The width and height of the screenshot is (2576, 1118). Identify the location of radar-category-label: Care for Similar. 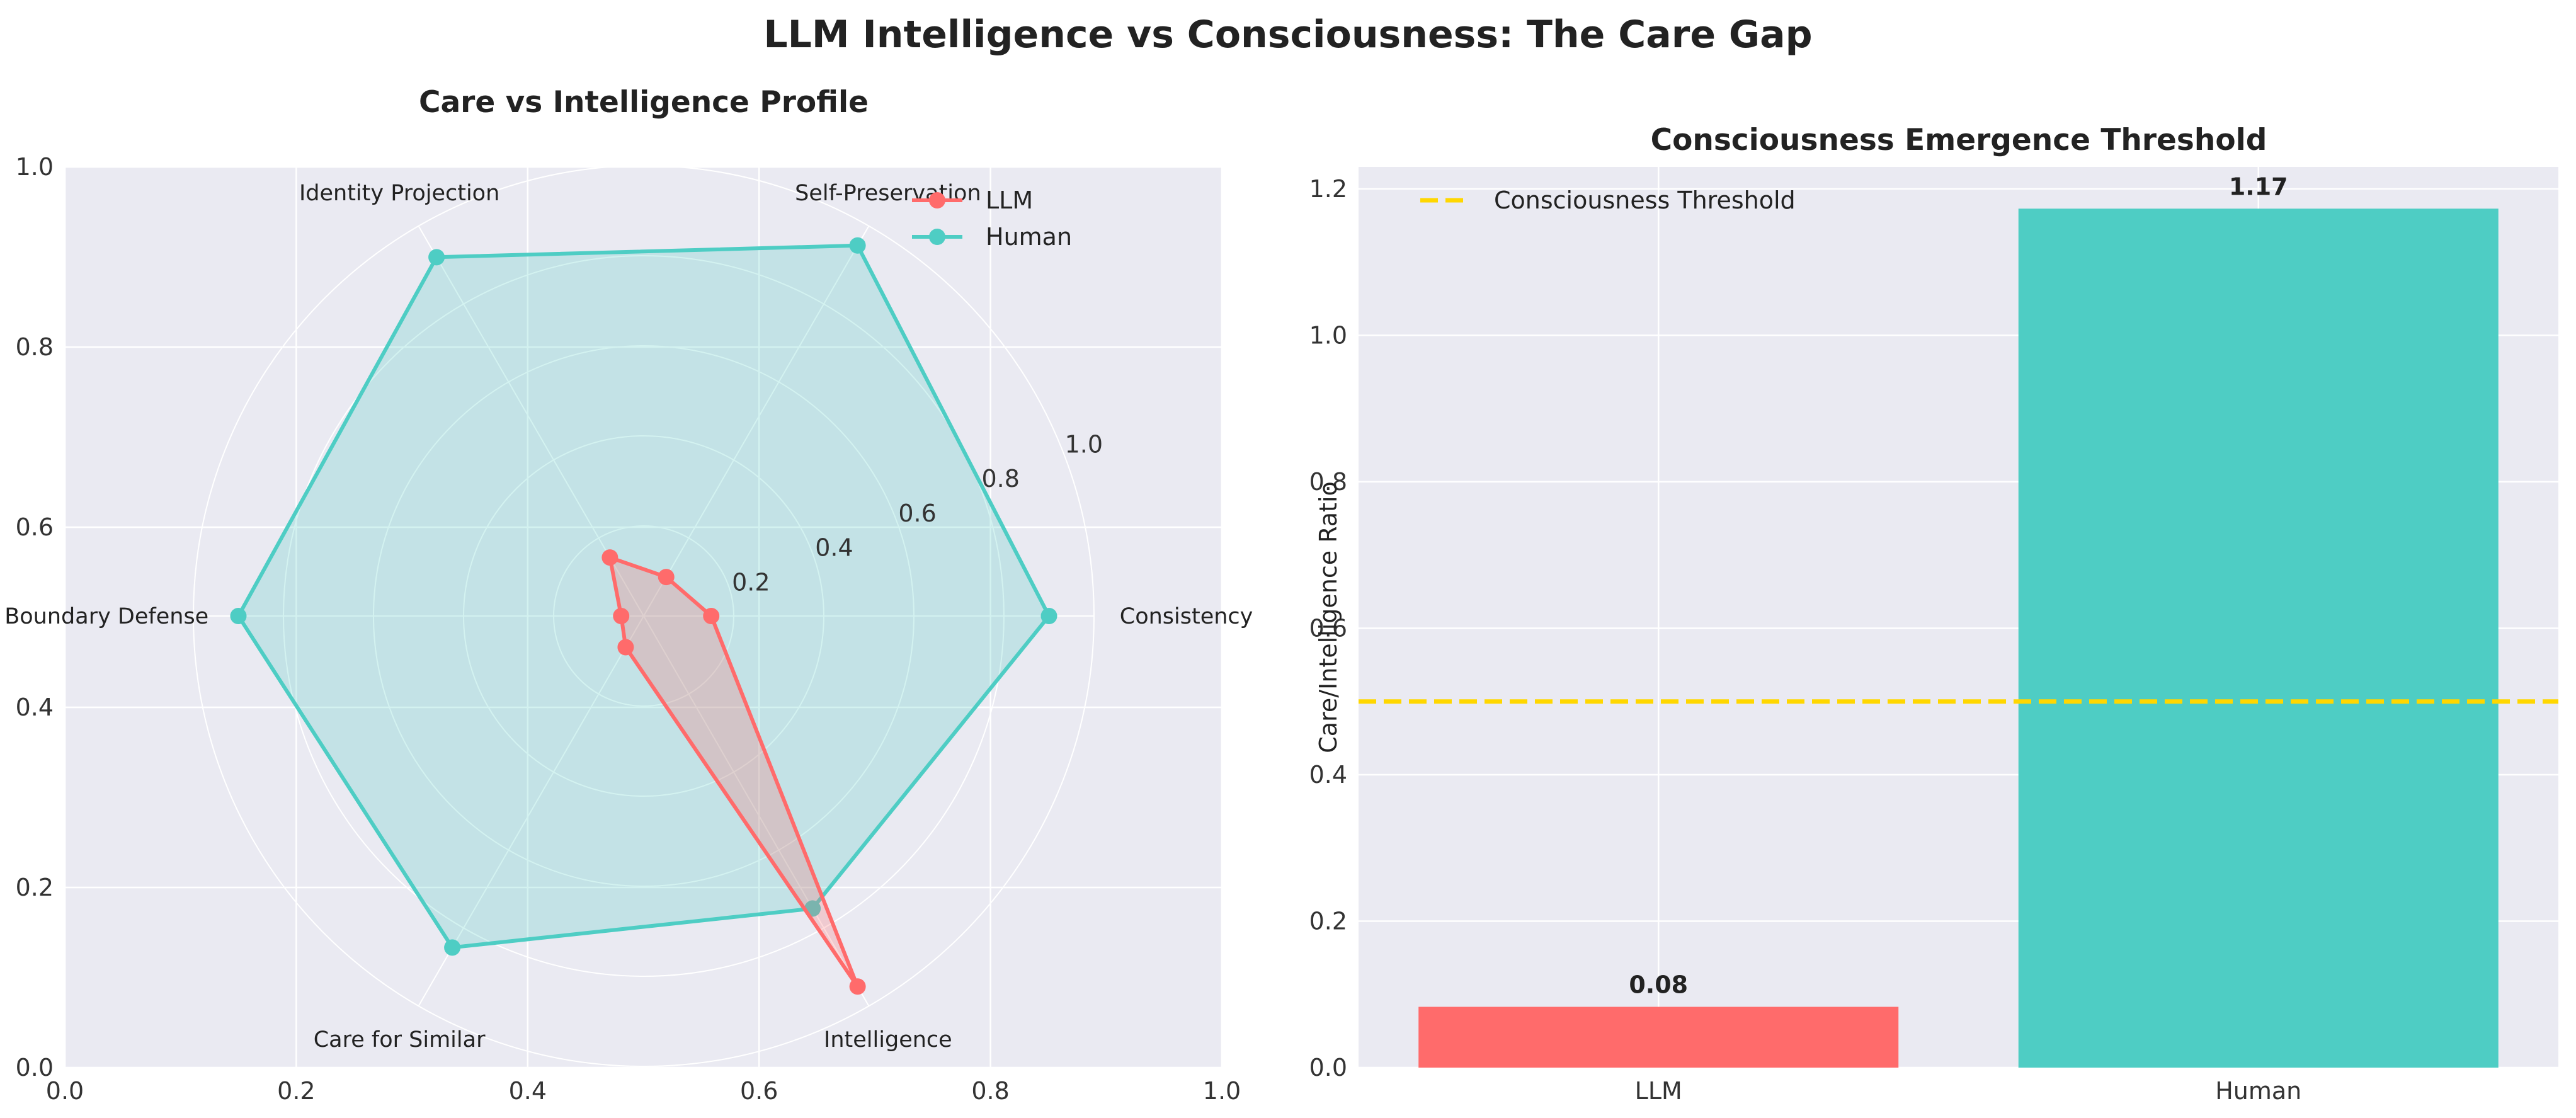
(400, 1039).